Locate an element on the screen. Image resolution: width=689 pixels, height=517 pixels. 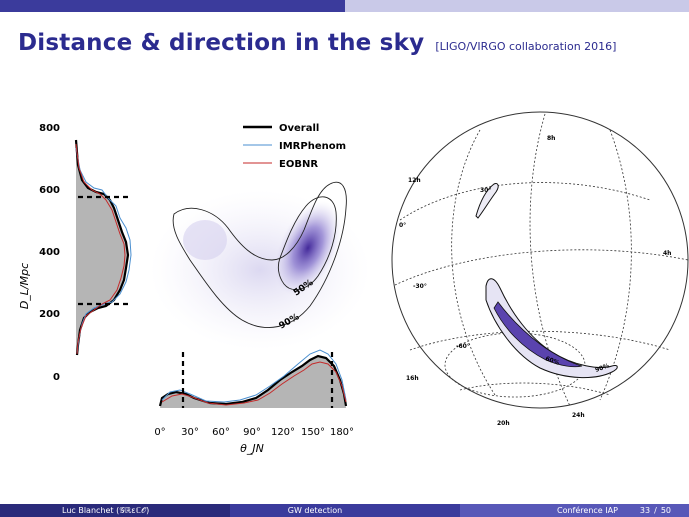
sky-label: 30° is located at coordinates (485, 190).